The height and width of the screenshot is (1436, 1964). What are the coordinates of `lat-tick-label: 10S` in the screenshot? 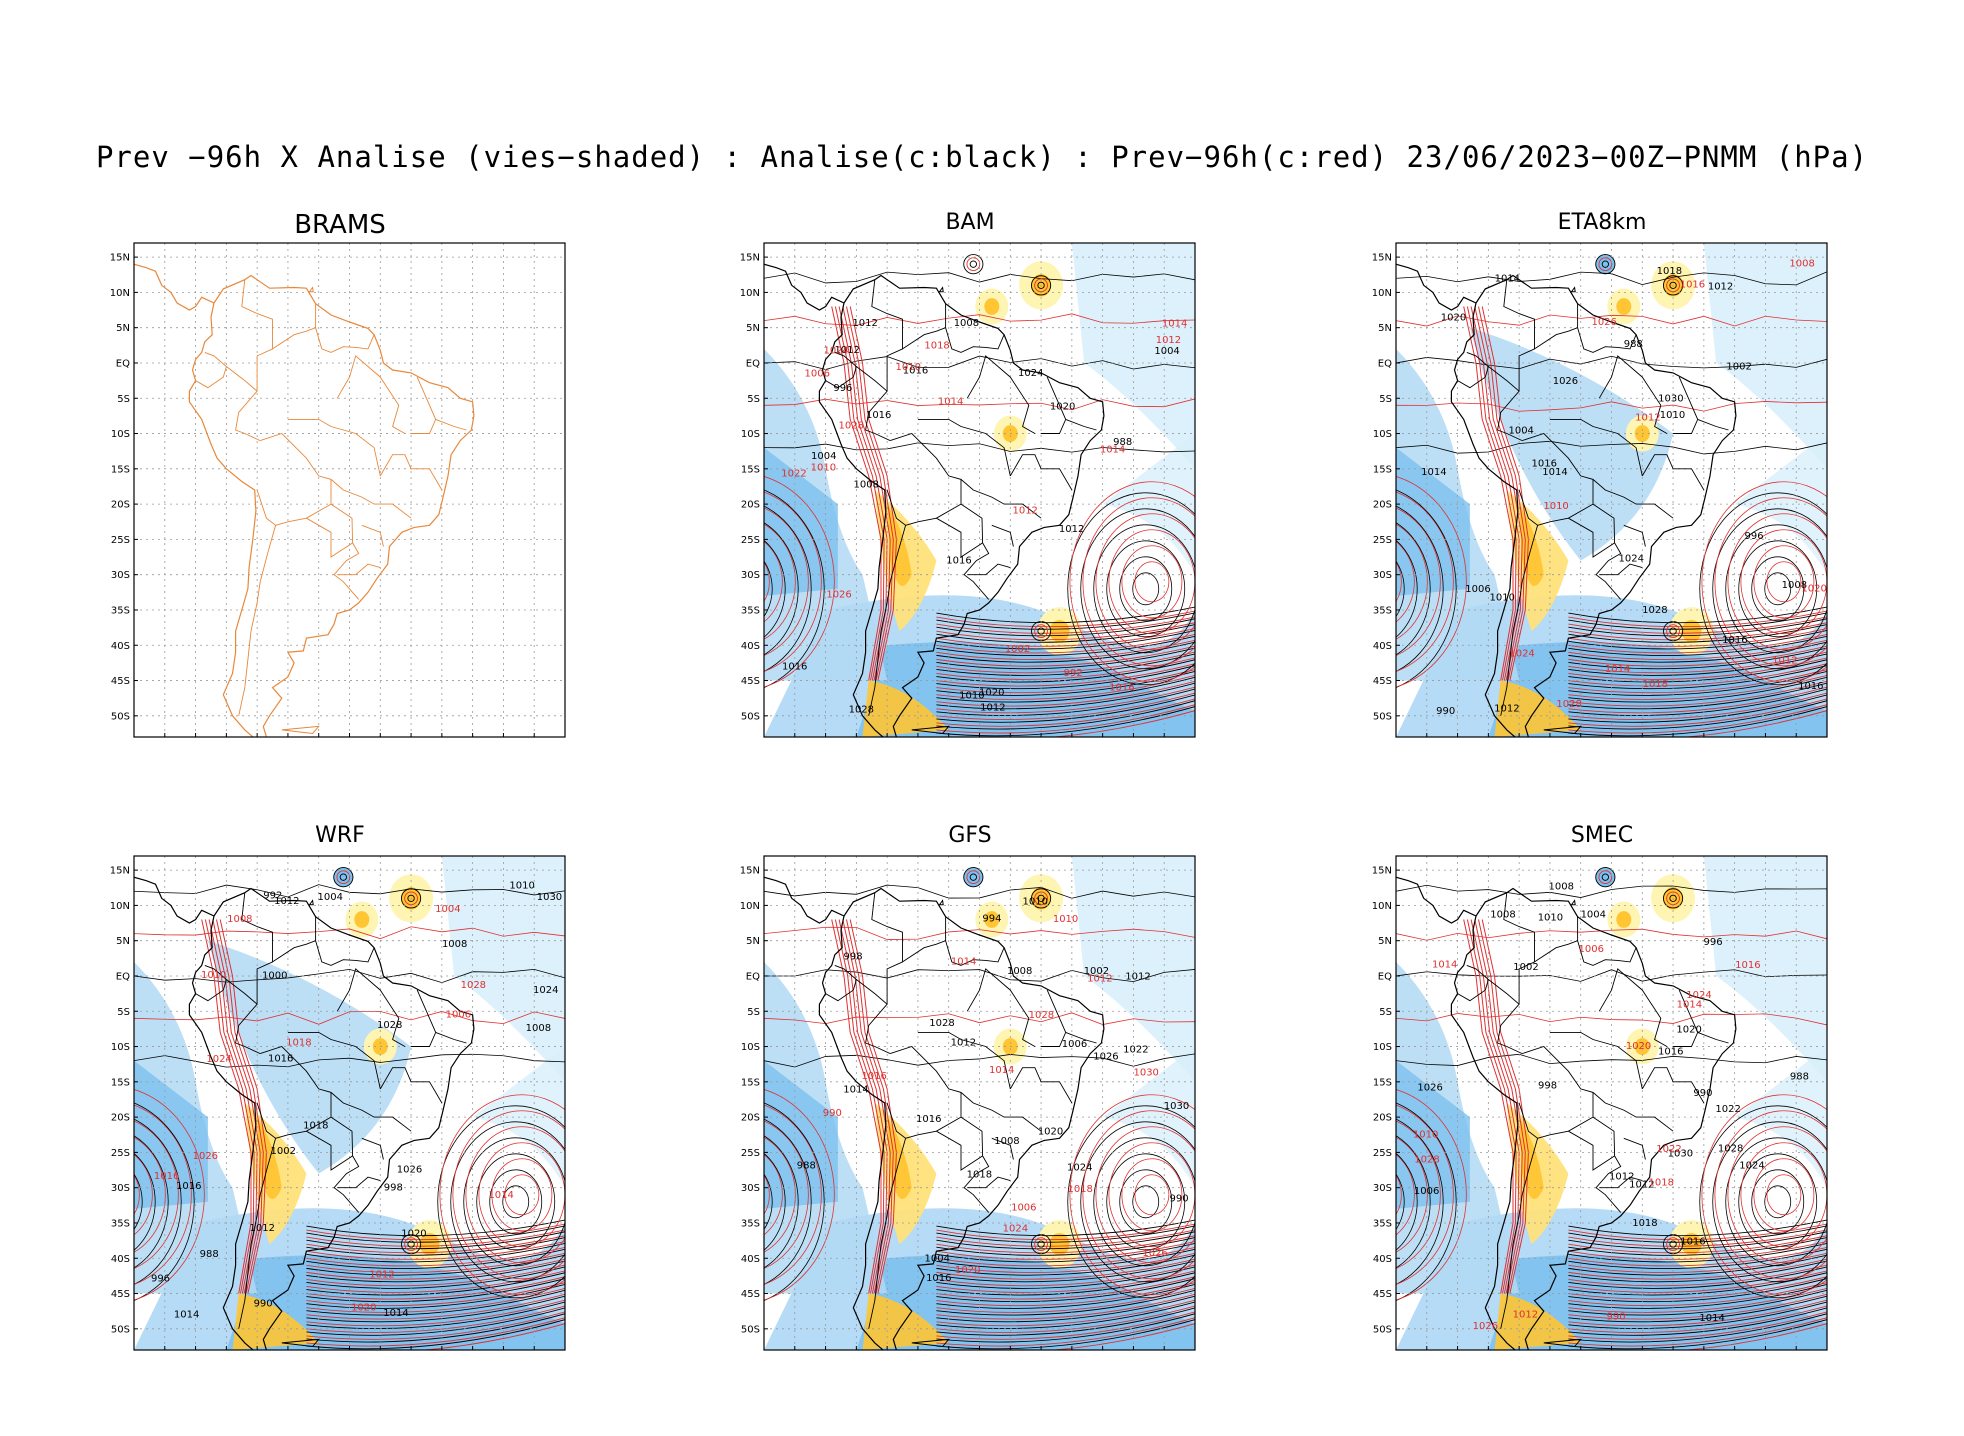 It's located at (1382, 1047).